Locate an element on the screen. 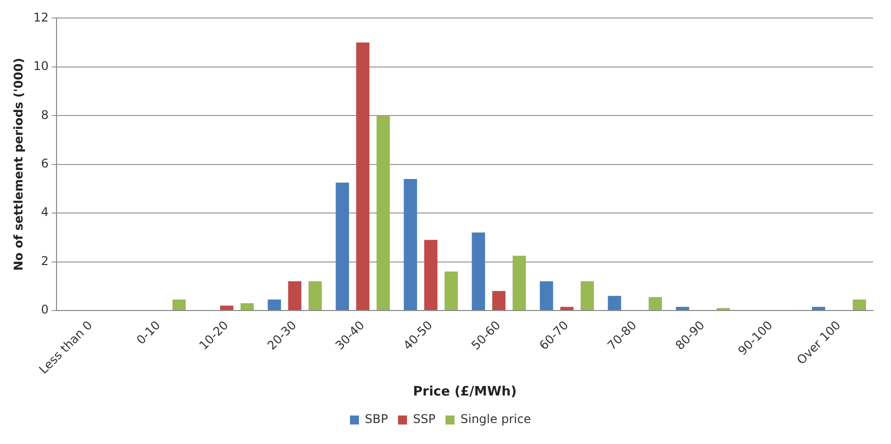 The image size is (891, 444). y-tick-label: 0 is located at coordinates (45, 309).